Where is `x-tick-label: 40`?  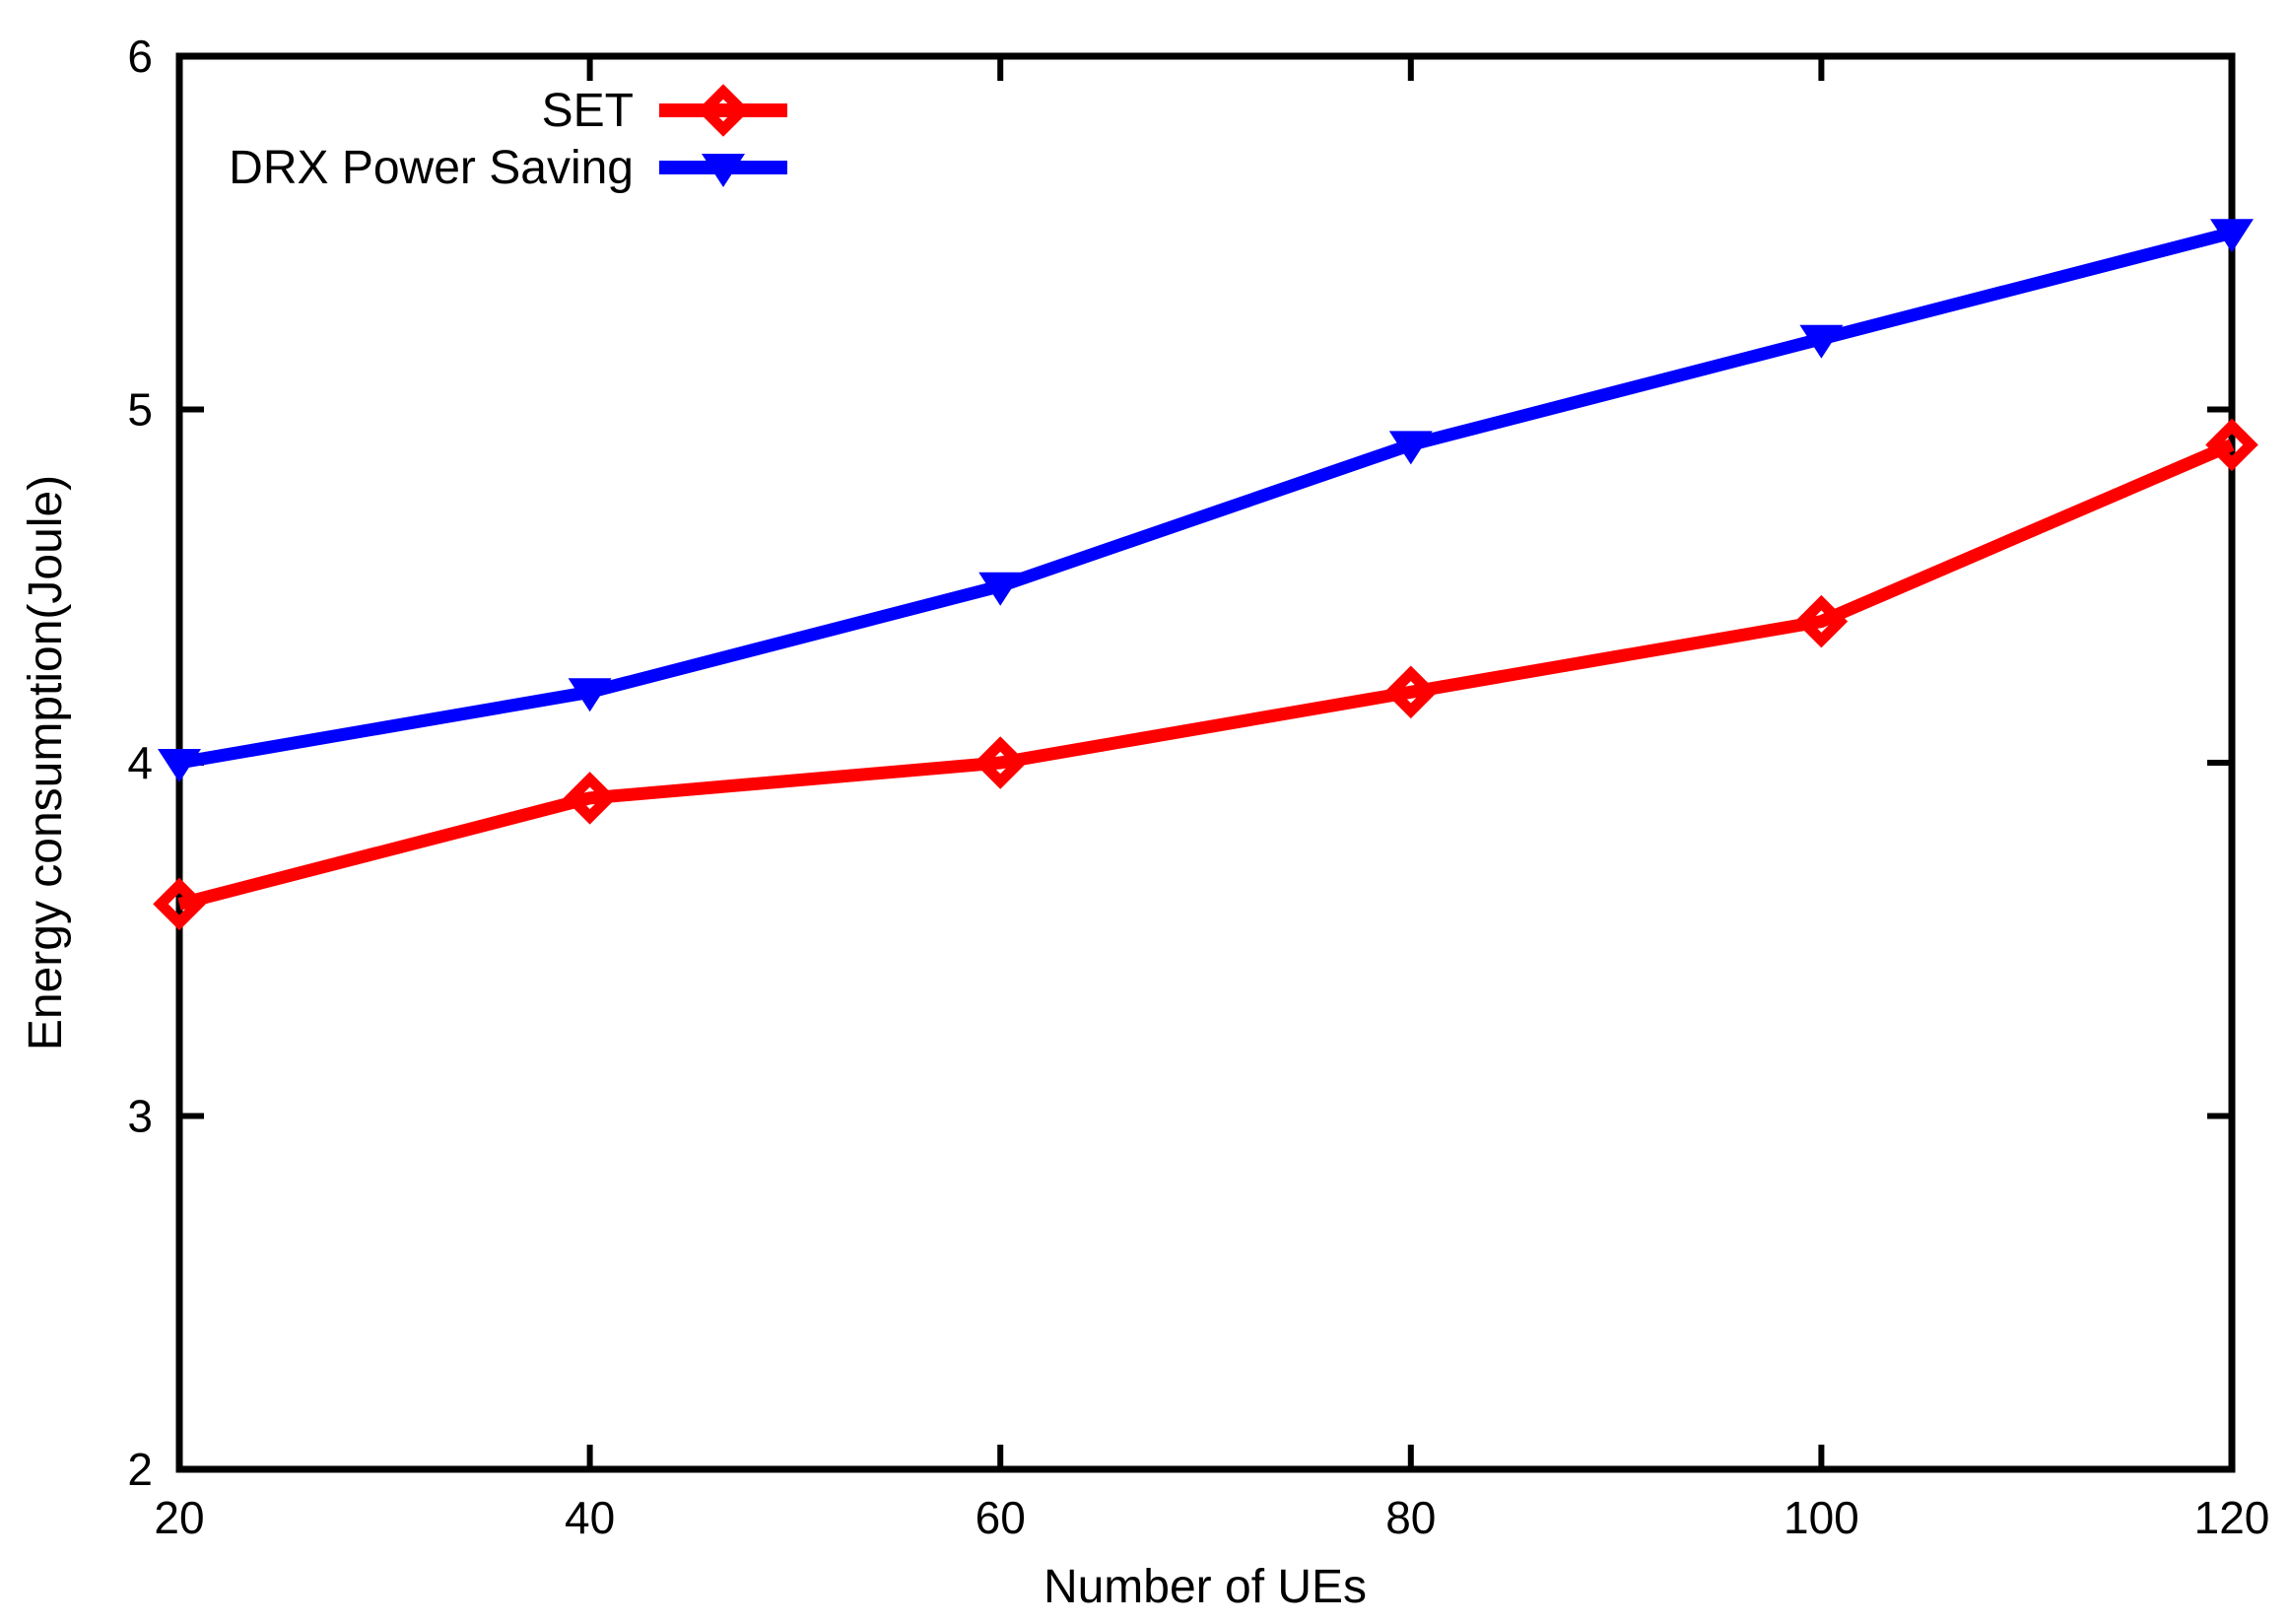 x-tick-label: 40 is located at coordinates (590, 1517).